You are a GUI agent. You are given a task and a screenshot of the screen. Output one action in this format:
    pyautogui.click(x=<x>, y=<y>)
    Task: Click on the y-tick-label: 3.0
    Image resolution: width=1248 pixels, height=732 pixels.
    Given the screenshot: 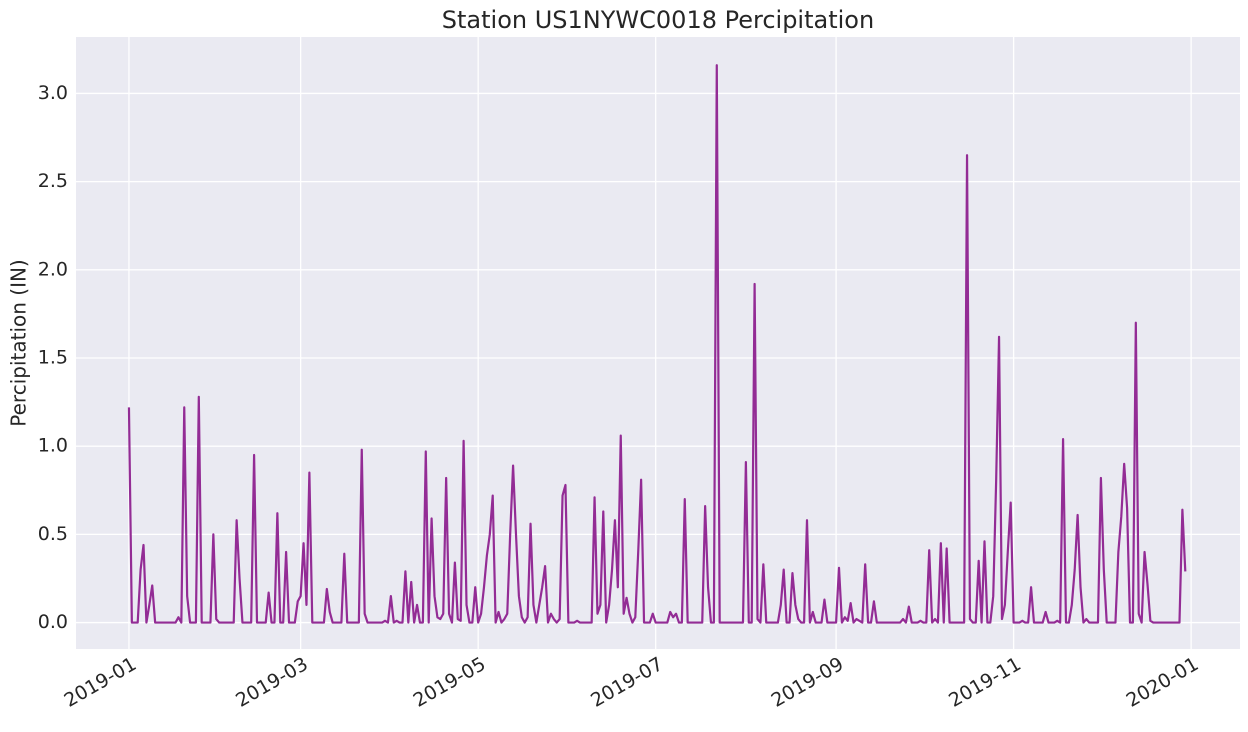 What is the action you would take?
    pyautogui.click(x=53, y=93)
    